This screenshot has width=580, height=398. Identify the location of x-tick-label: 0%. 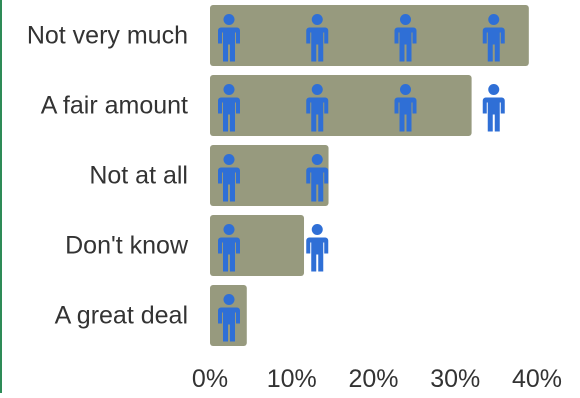
(210, 379).